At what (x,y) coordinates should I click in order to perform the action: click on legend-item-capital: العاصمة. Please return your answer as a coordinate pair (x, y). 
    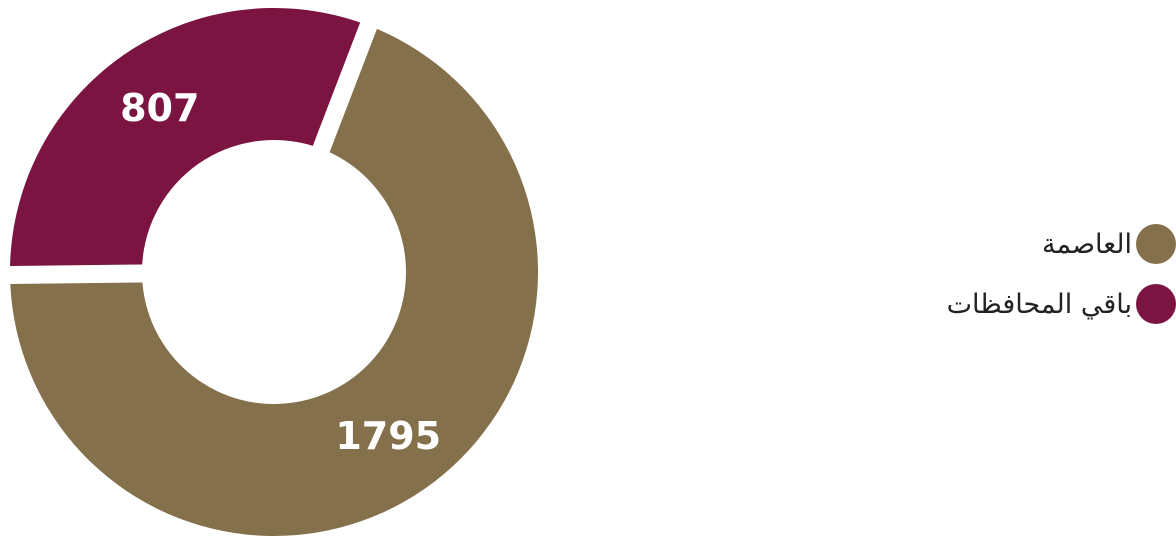
    Looking at the image, I should click on (966, 244).